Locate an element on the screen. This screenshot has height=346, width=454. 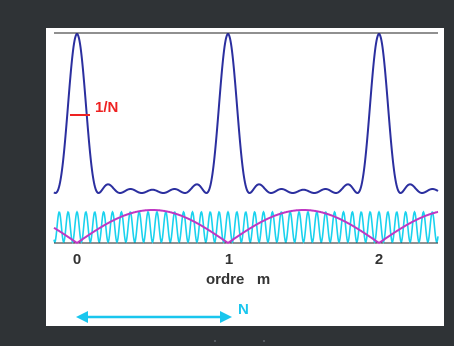
order-axis-label: ordre m is located at coordinates (238, 279).